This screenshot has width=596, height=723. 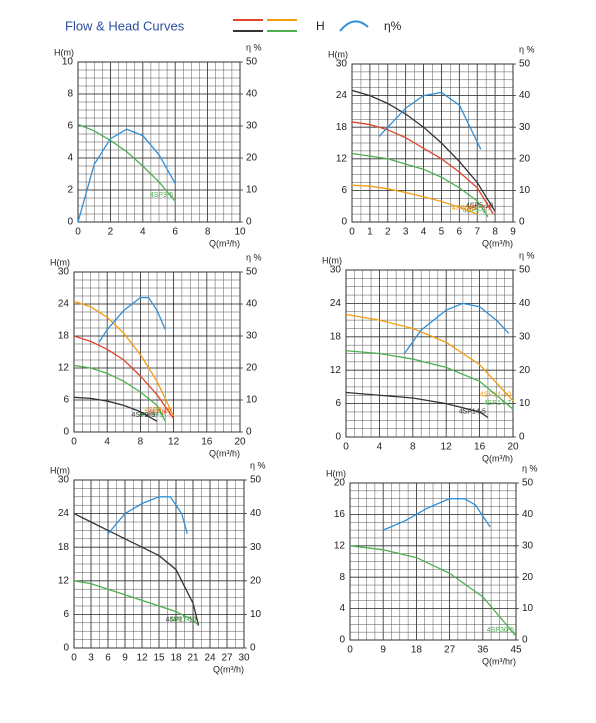 What do you see at coordinates (474, 211) in the screenshot?
I see `curve-label: 4SP5-5` at bounding box center [474, 211].